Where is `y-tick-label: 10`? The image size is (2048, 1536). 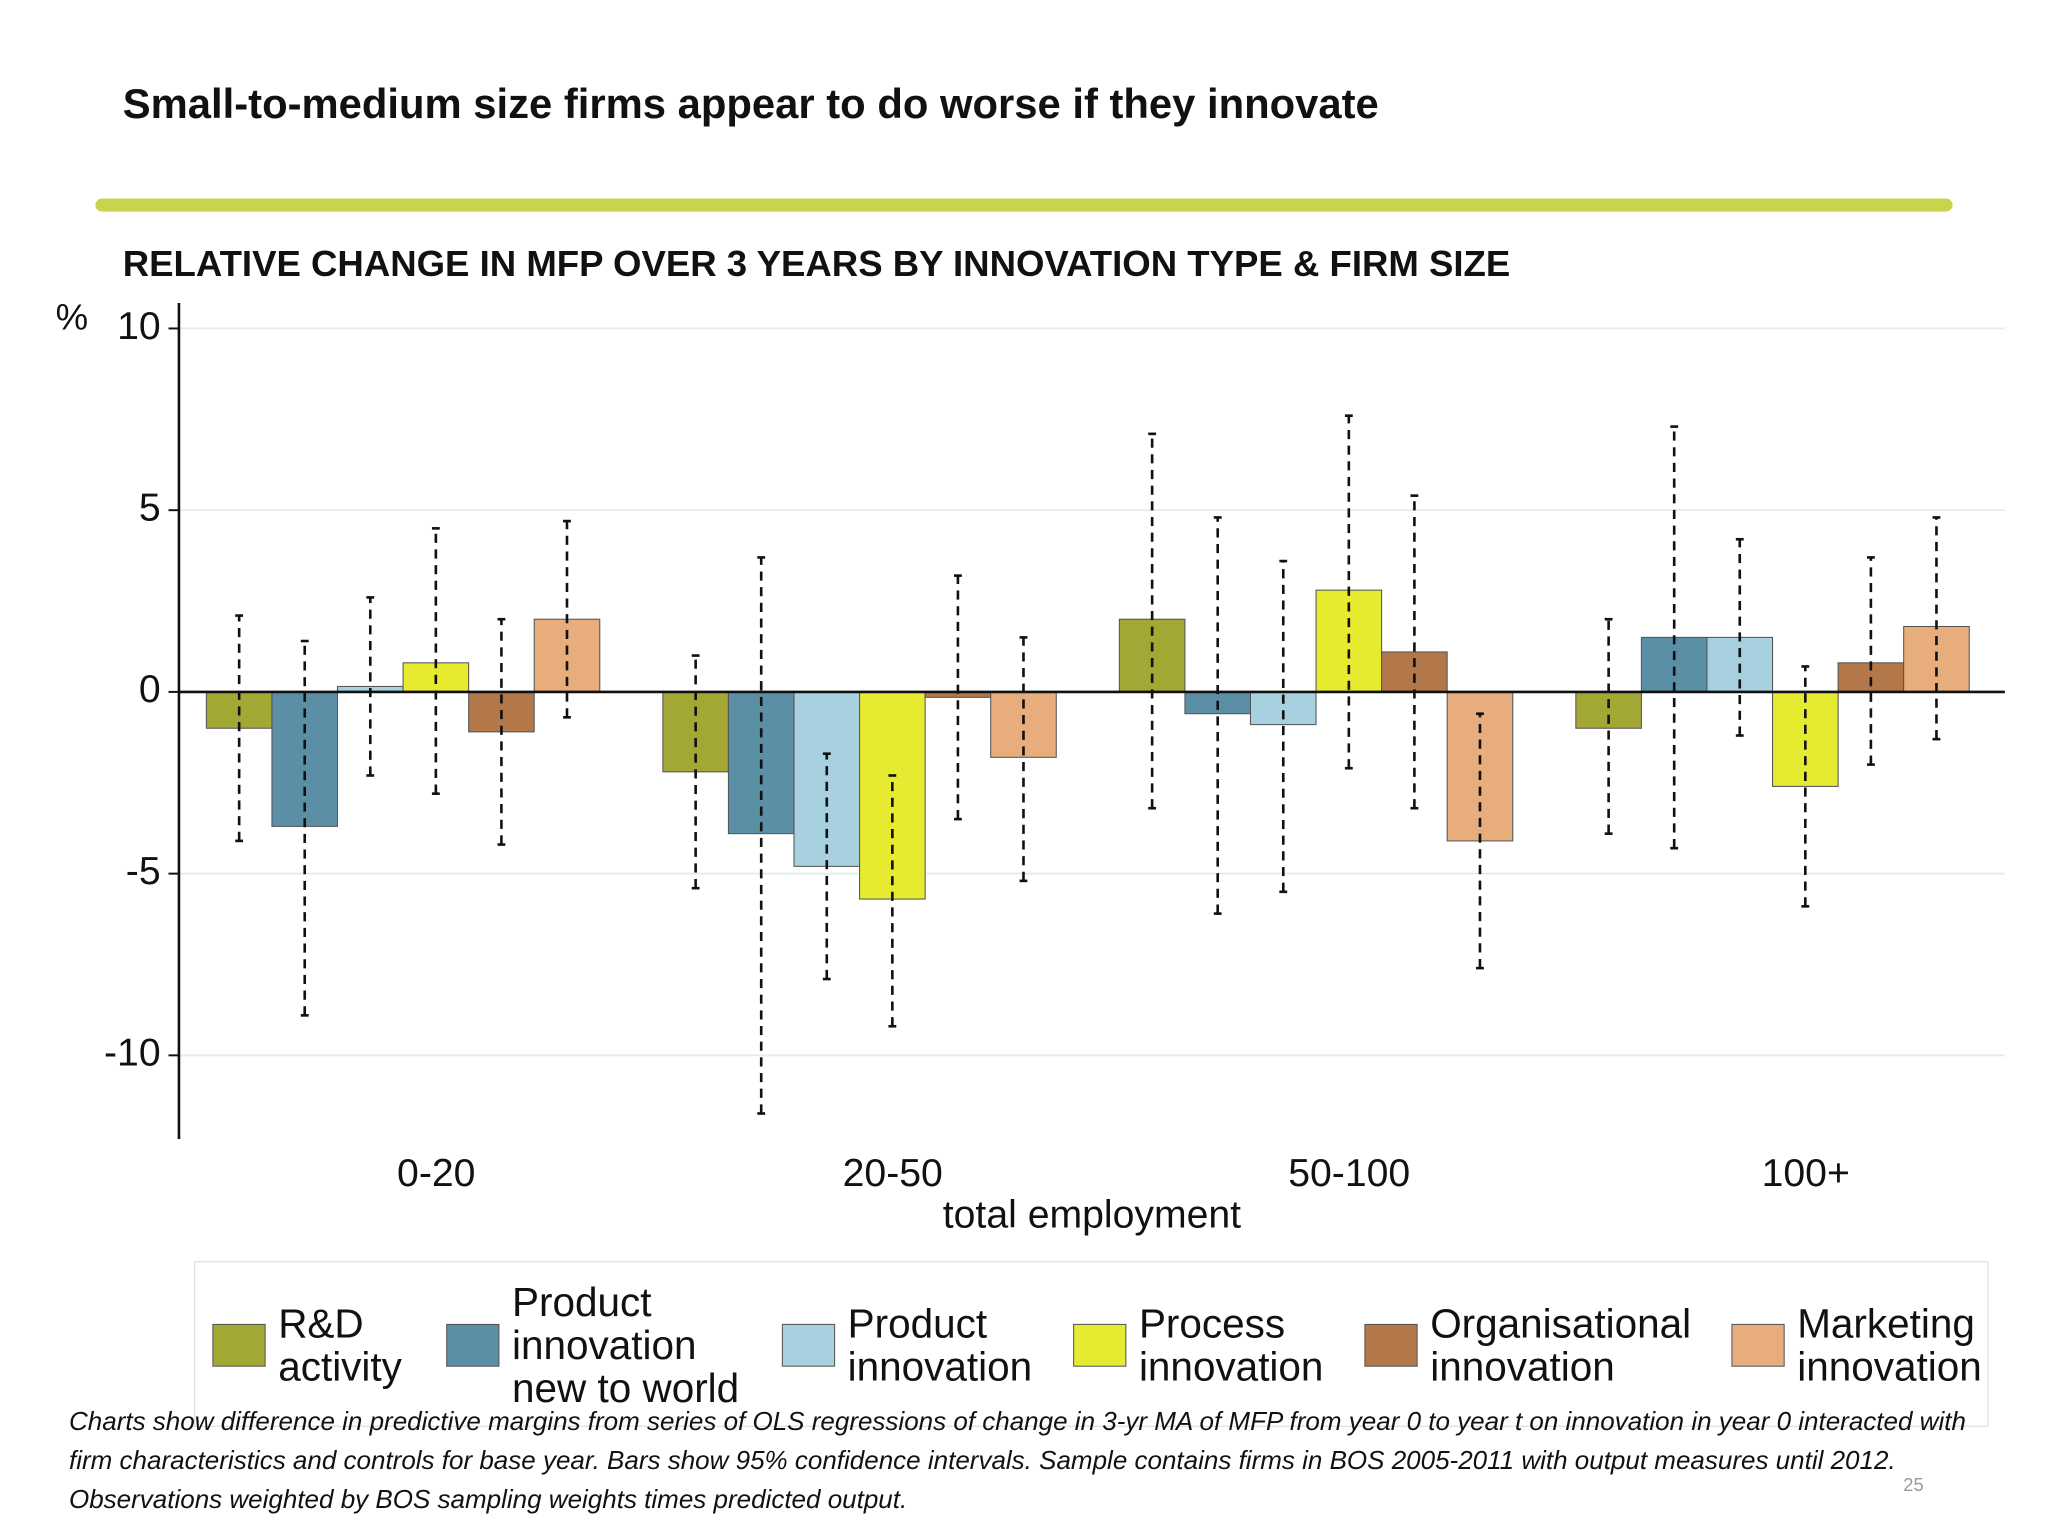 y-tick-label: 10 is located at coordinates (139, 326).